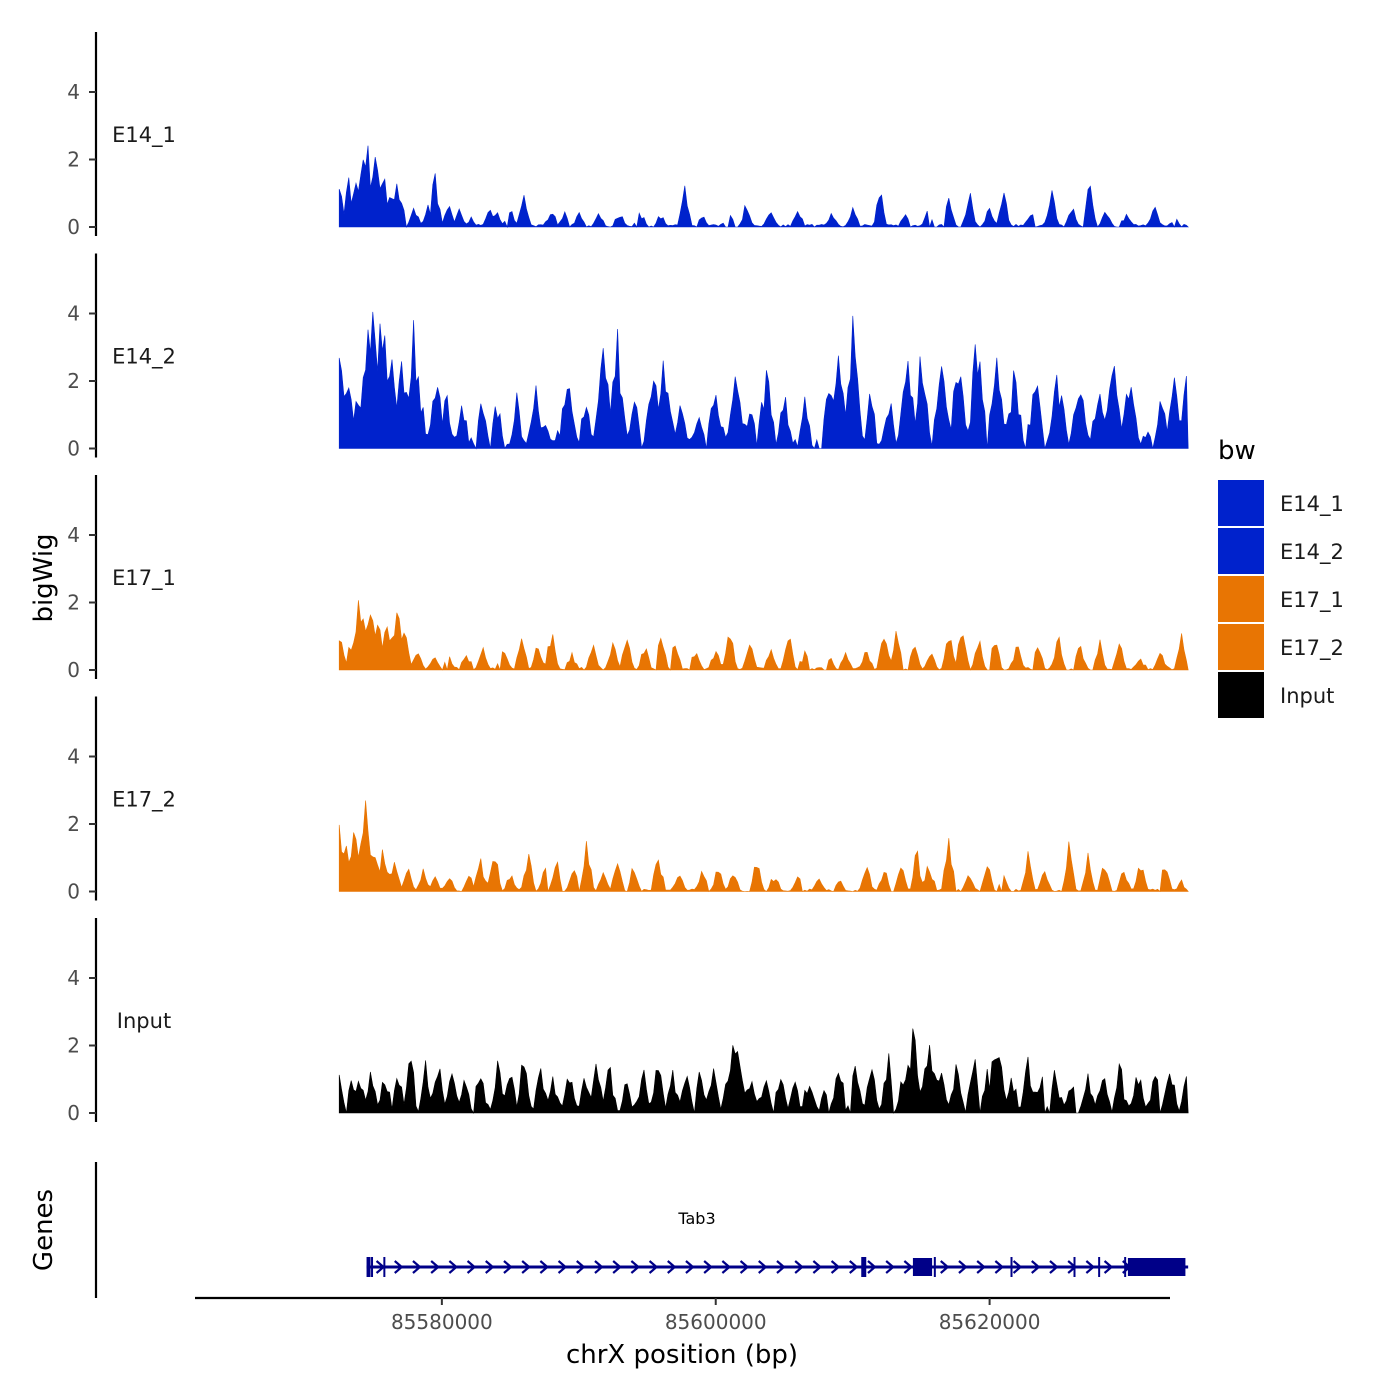 The height and width of the screenshot is (1400, 1400). I want to click on track-label: E14_1, so click(144, 135).